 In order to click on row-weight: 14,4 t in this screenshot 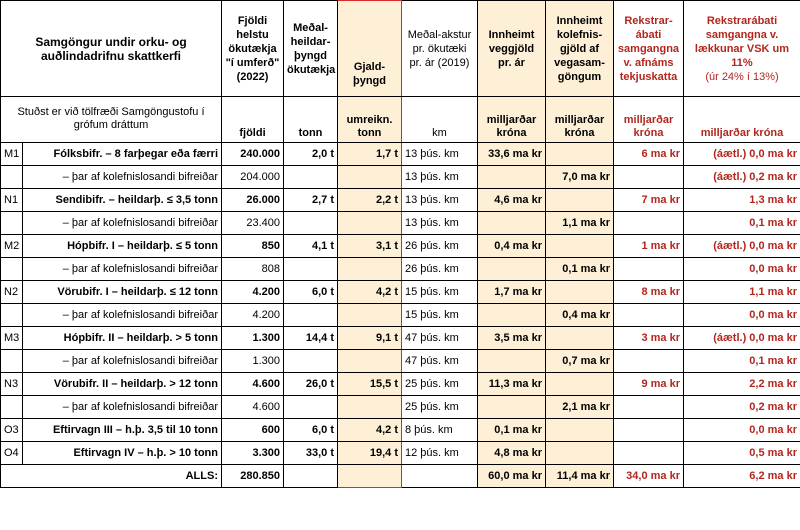, I will do `click(310, 338)`.